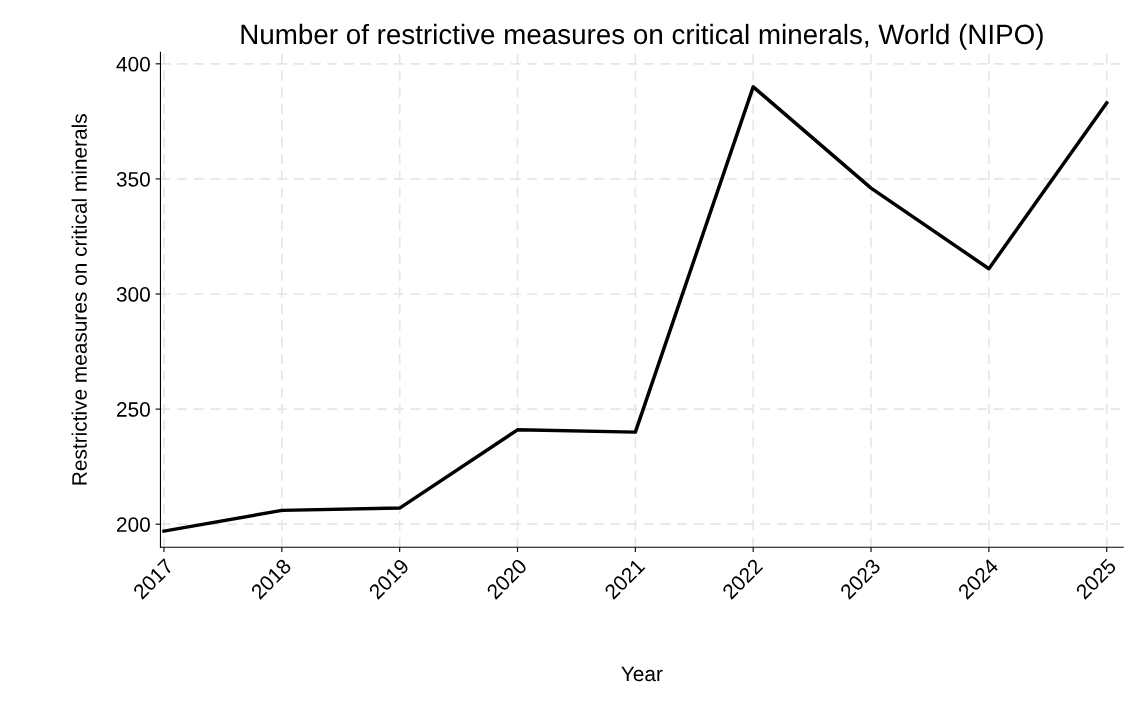 Image resolution: width=1130 pixels, height=707 pixels. Describe the element at coordinates (642, 674) in the screenshot. I see `x-axis-title: Year` at that location.